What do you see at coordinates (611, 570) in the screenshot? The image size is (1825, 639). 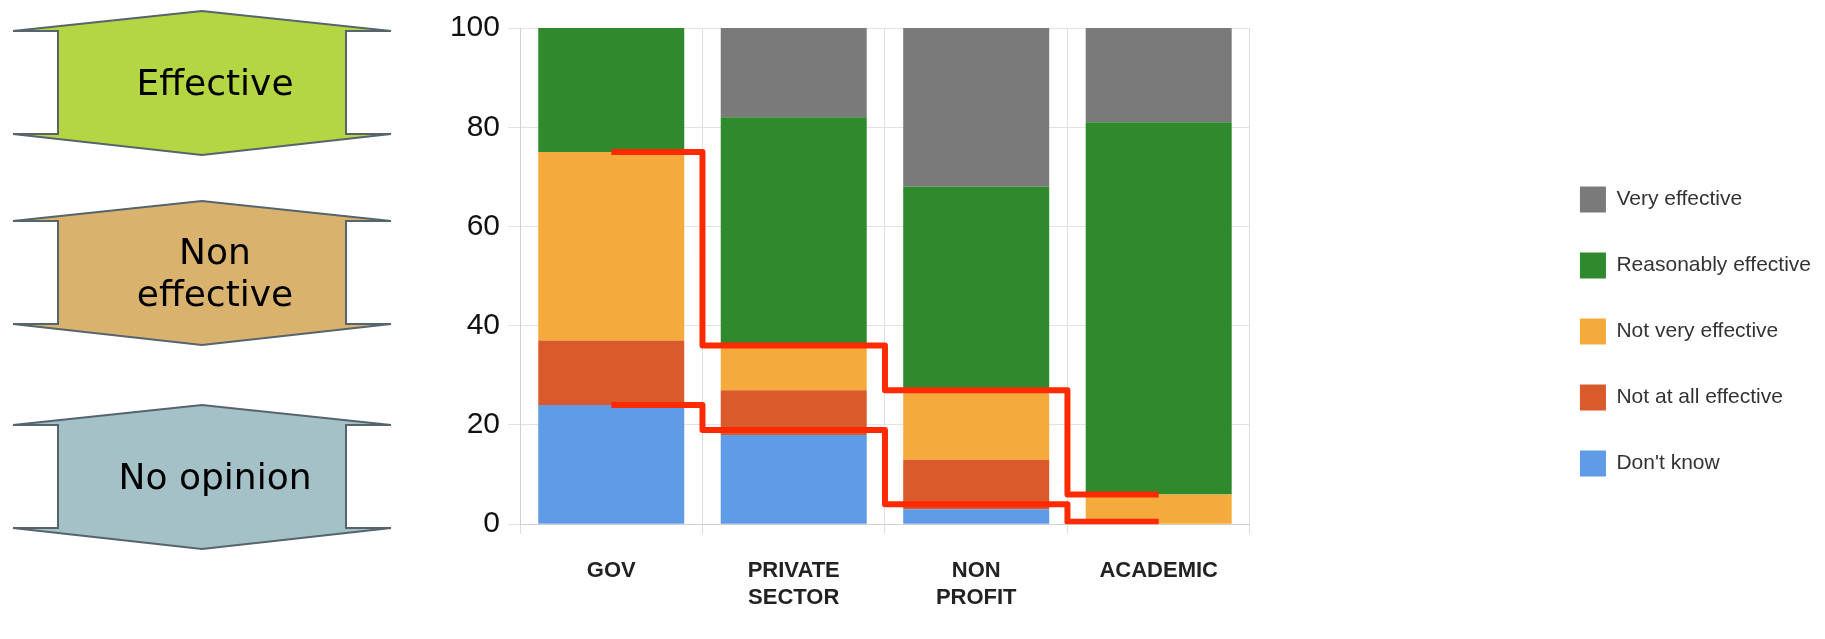 I see `x-tick-label: GOV` at bounding box center [611, 570].